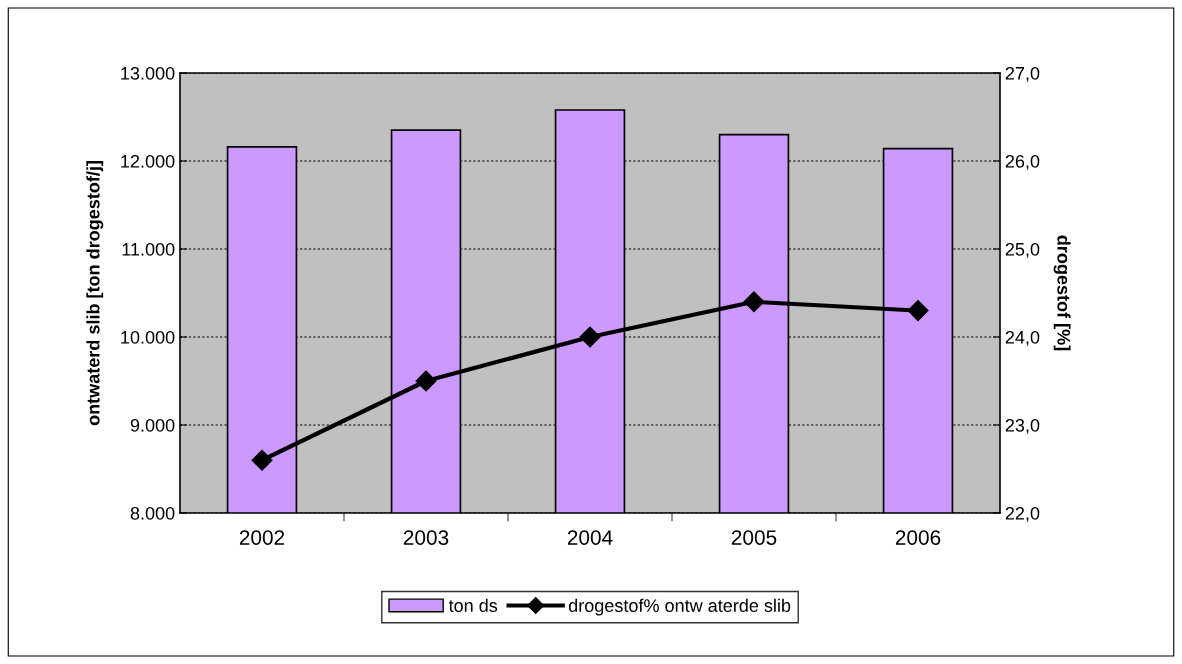 This screenshot has height=664, width=1182. I want to click on y-tick-label: 8.000, so click(152, 513).